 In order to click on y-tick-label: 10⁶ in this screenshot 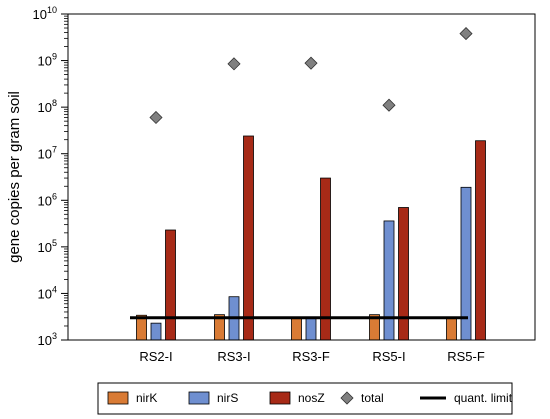, I will do `click(47, 199)`.